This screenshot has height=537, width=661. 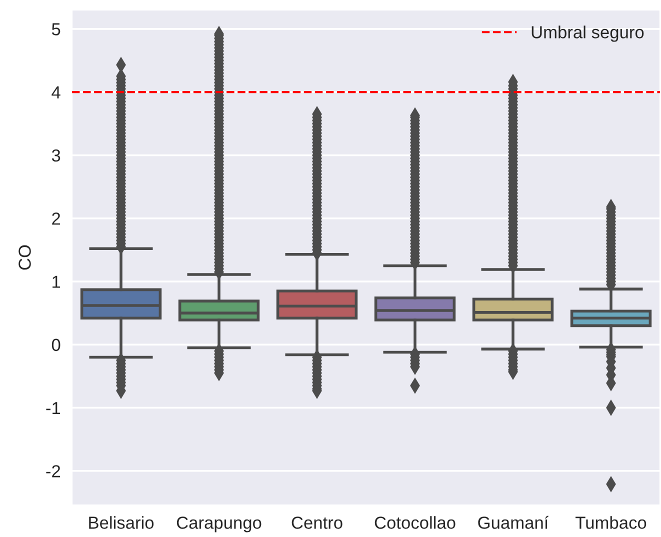 What do you see at coordinates (611, 522) in the screenshot?
I see `x-tick-label: Tumbaco` at bounding box center [611, 522].